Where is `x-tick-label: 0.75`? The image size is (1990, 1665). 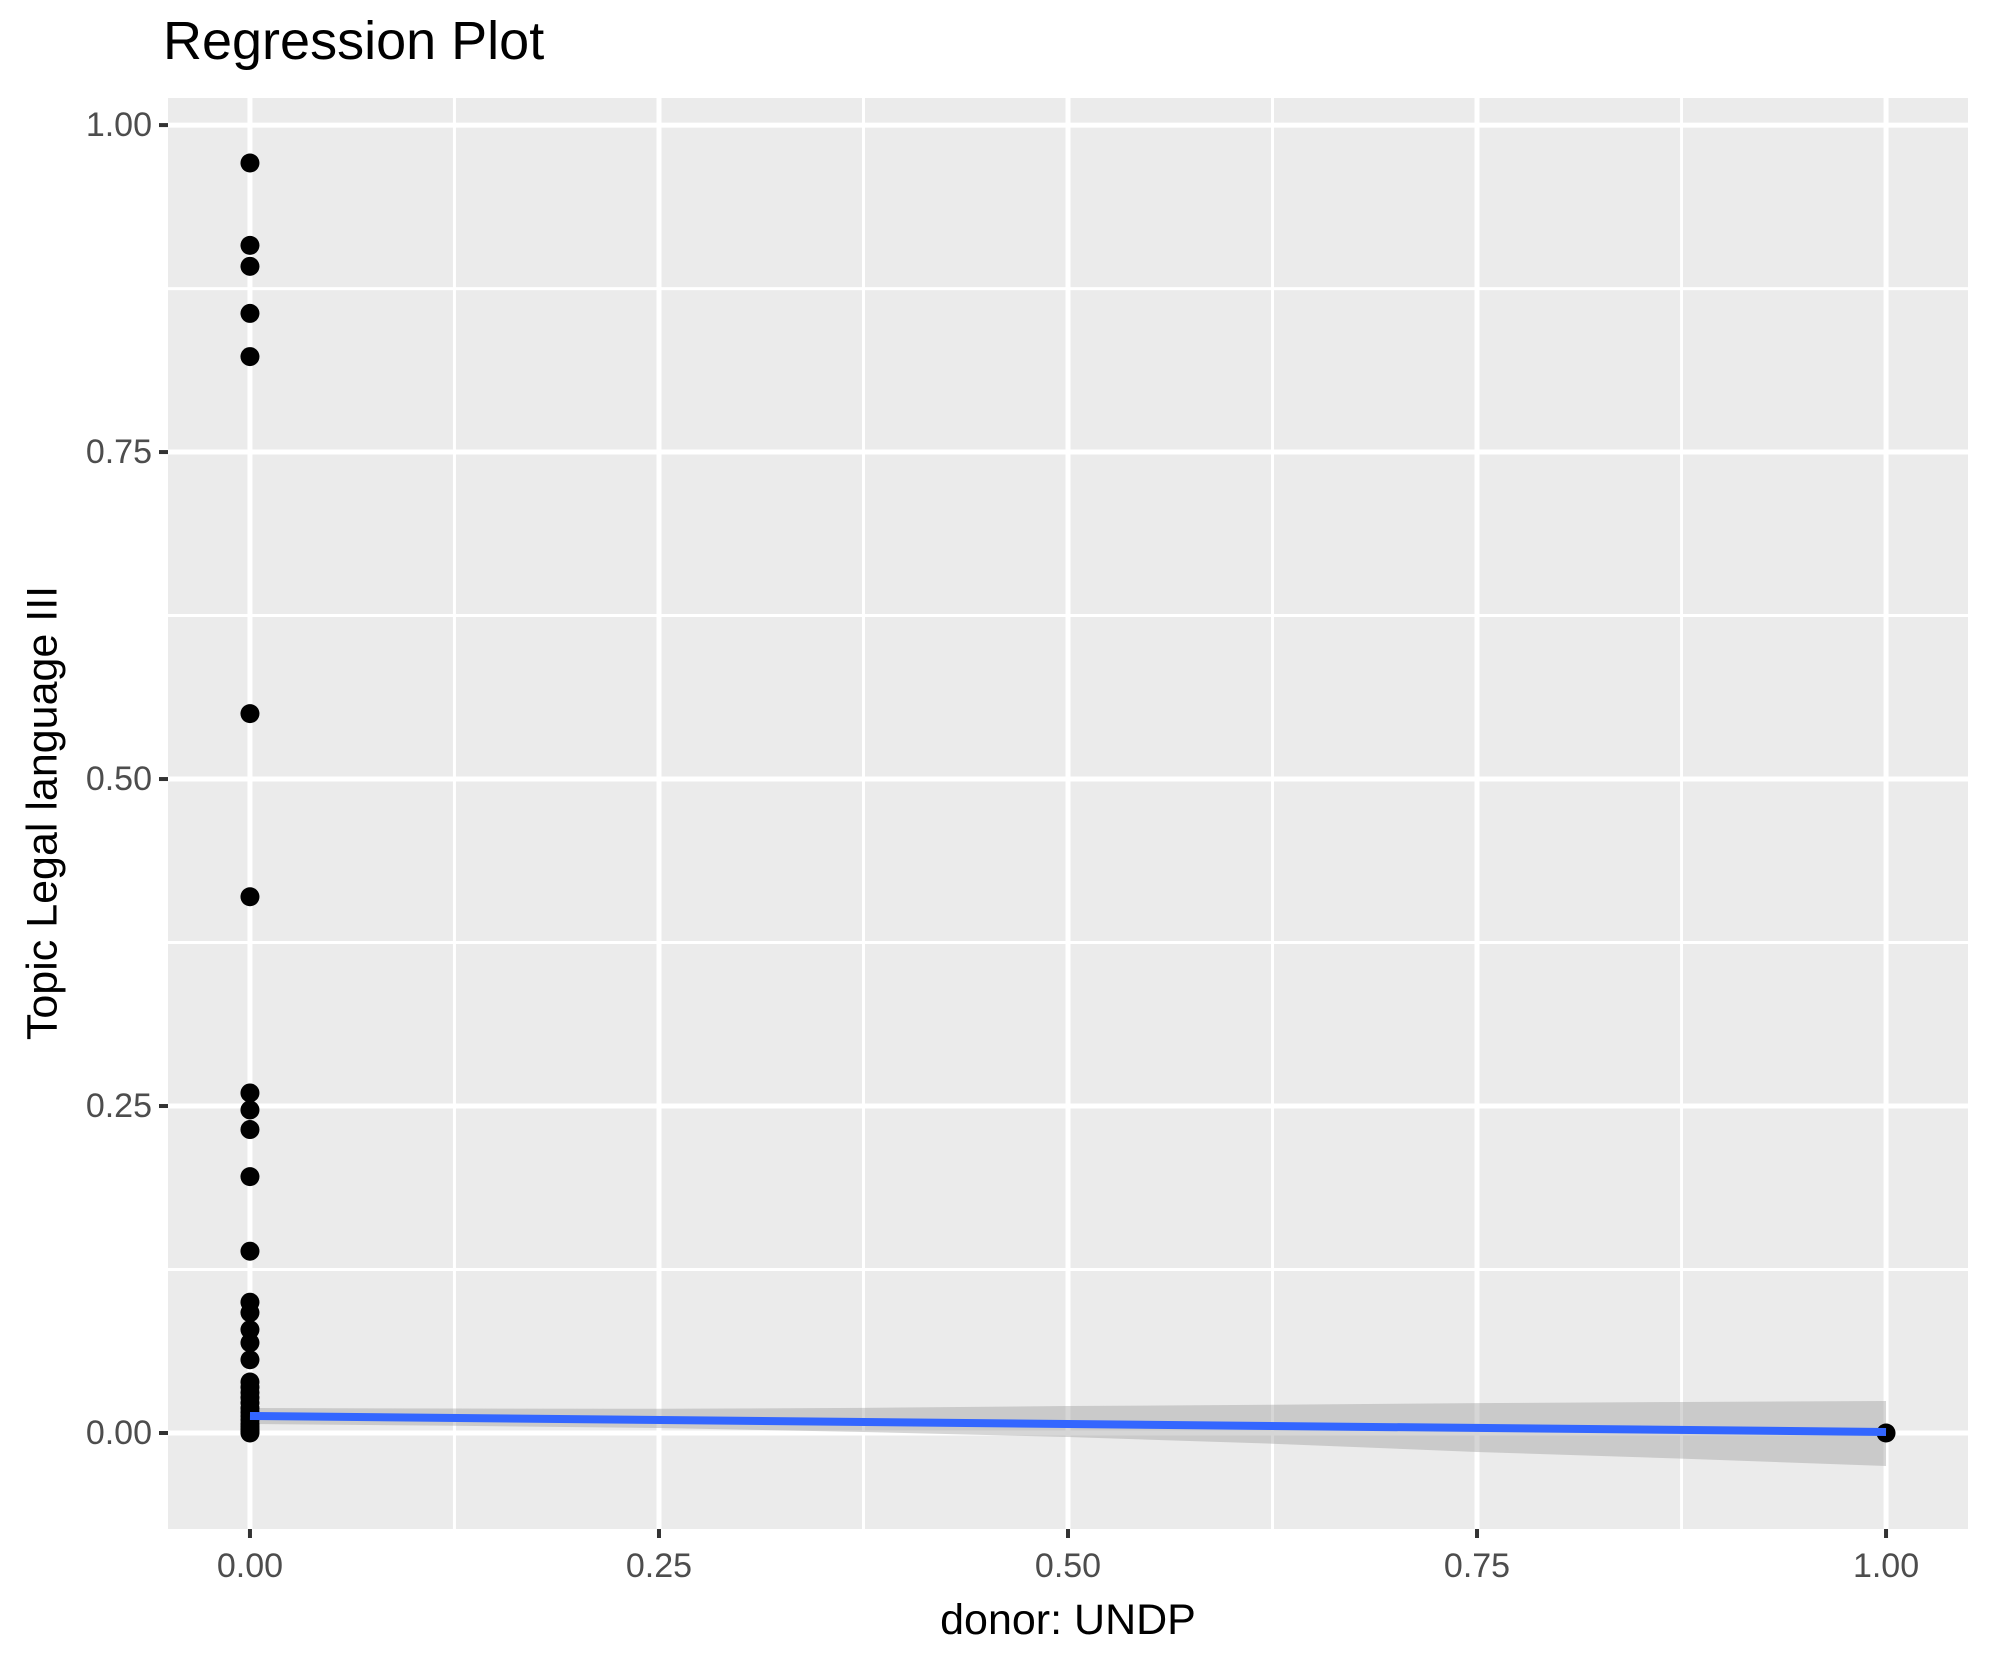 x-tick-label: 0.75 is located at coordinates (1477, 1566).